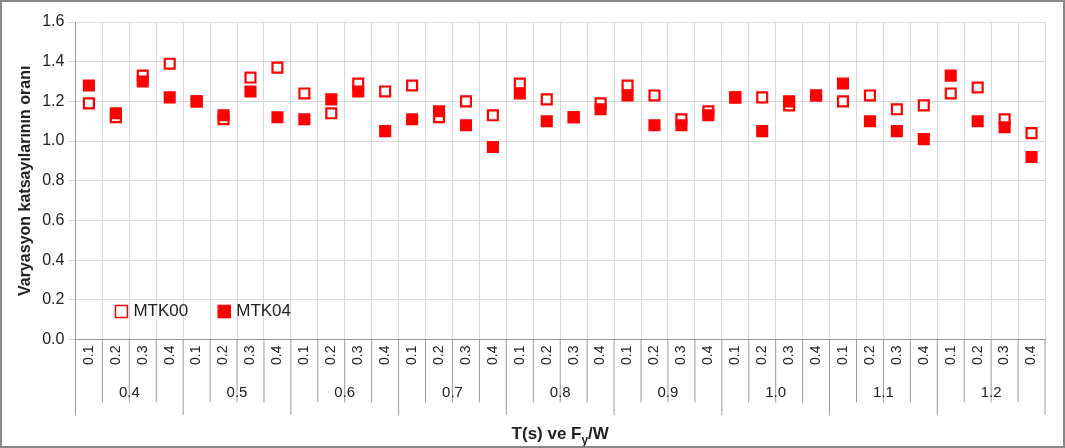 The height and width of the screenshot is (448, 1065). What do you see at coordinates (883, 392) in the screenshot?
I see `text: 1.1` at bounding box center [883, 392].